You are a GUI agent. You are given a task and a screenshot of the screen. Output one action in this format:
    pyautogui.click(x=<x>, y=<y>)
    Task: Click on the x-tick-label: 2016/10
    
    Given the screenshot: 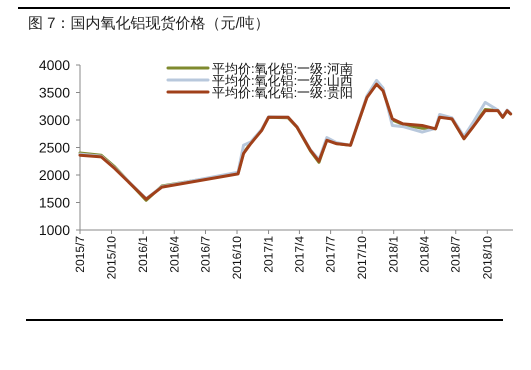 What is the action you would take?
    pyautogui.click(x=237, y=258)
    